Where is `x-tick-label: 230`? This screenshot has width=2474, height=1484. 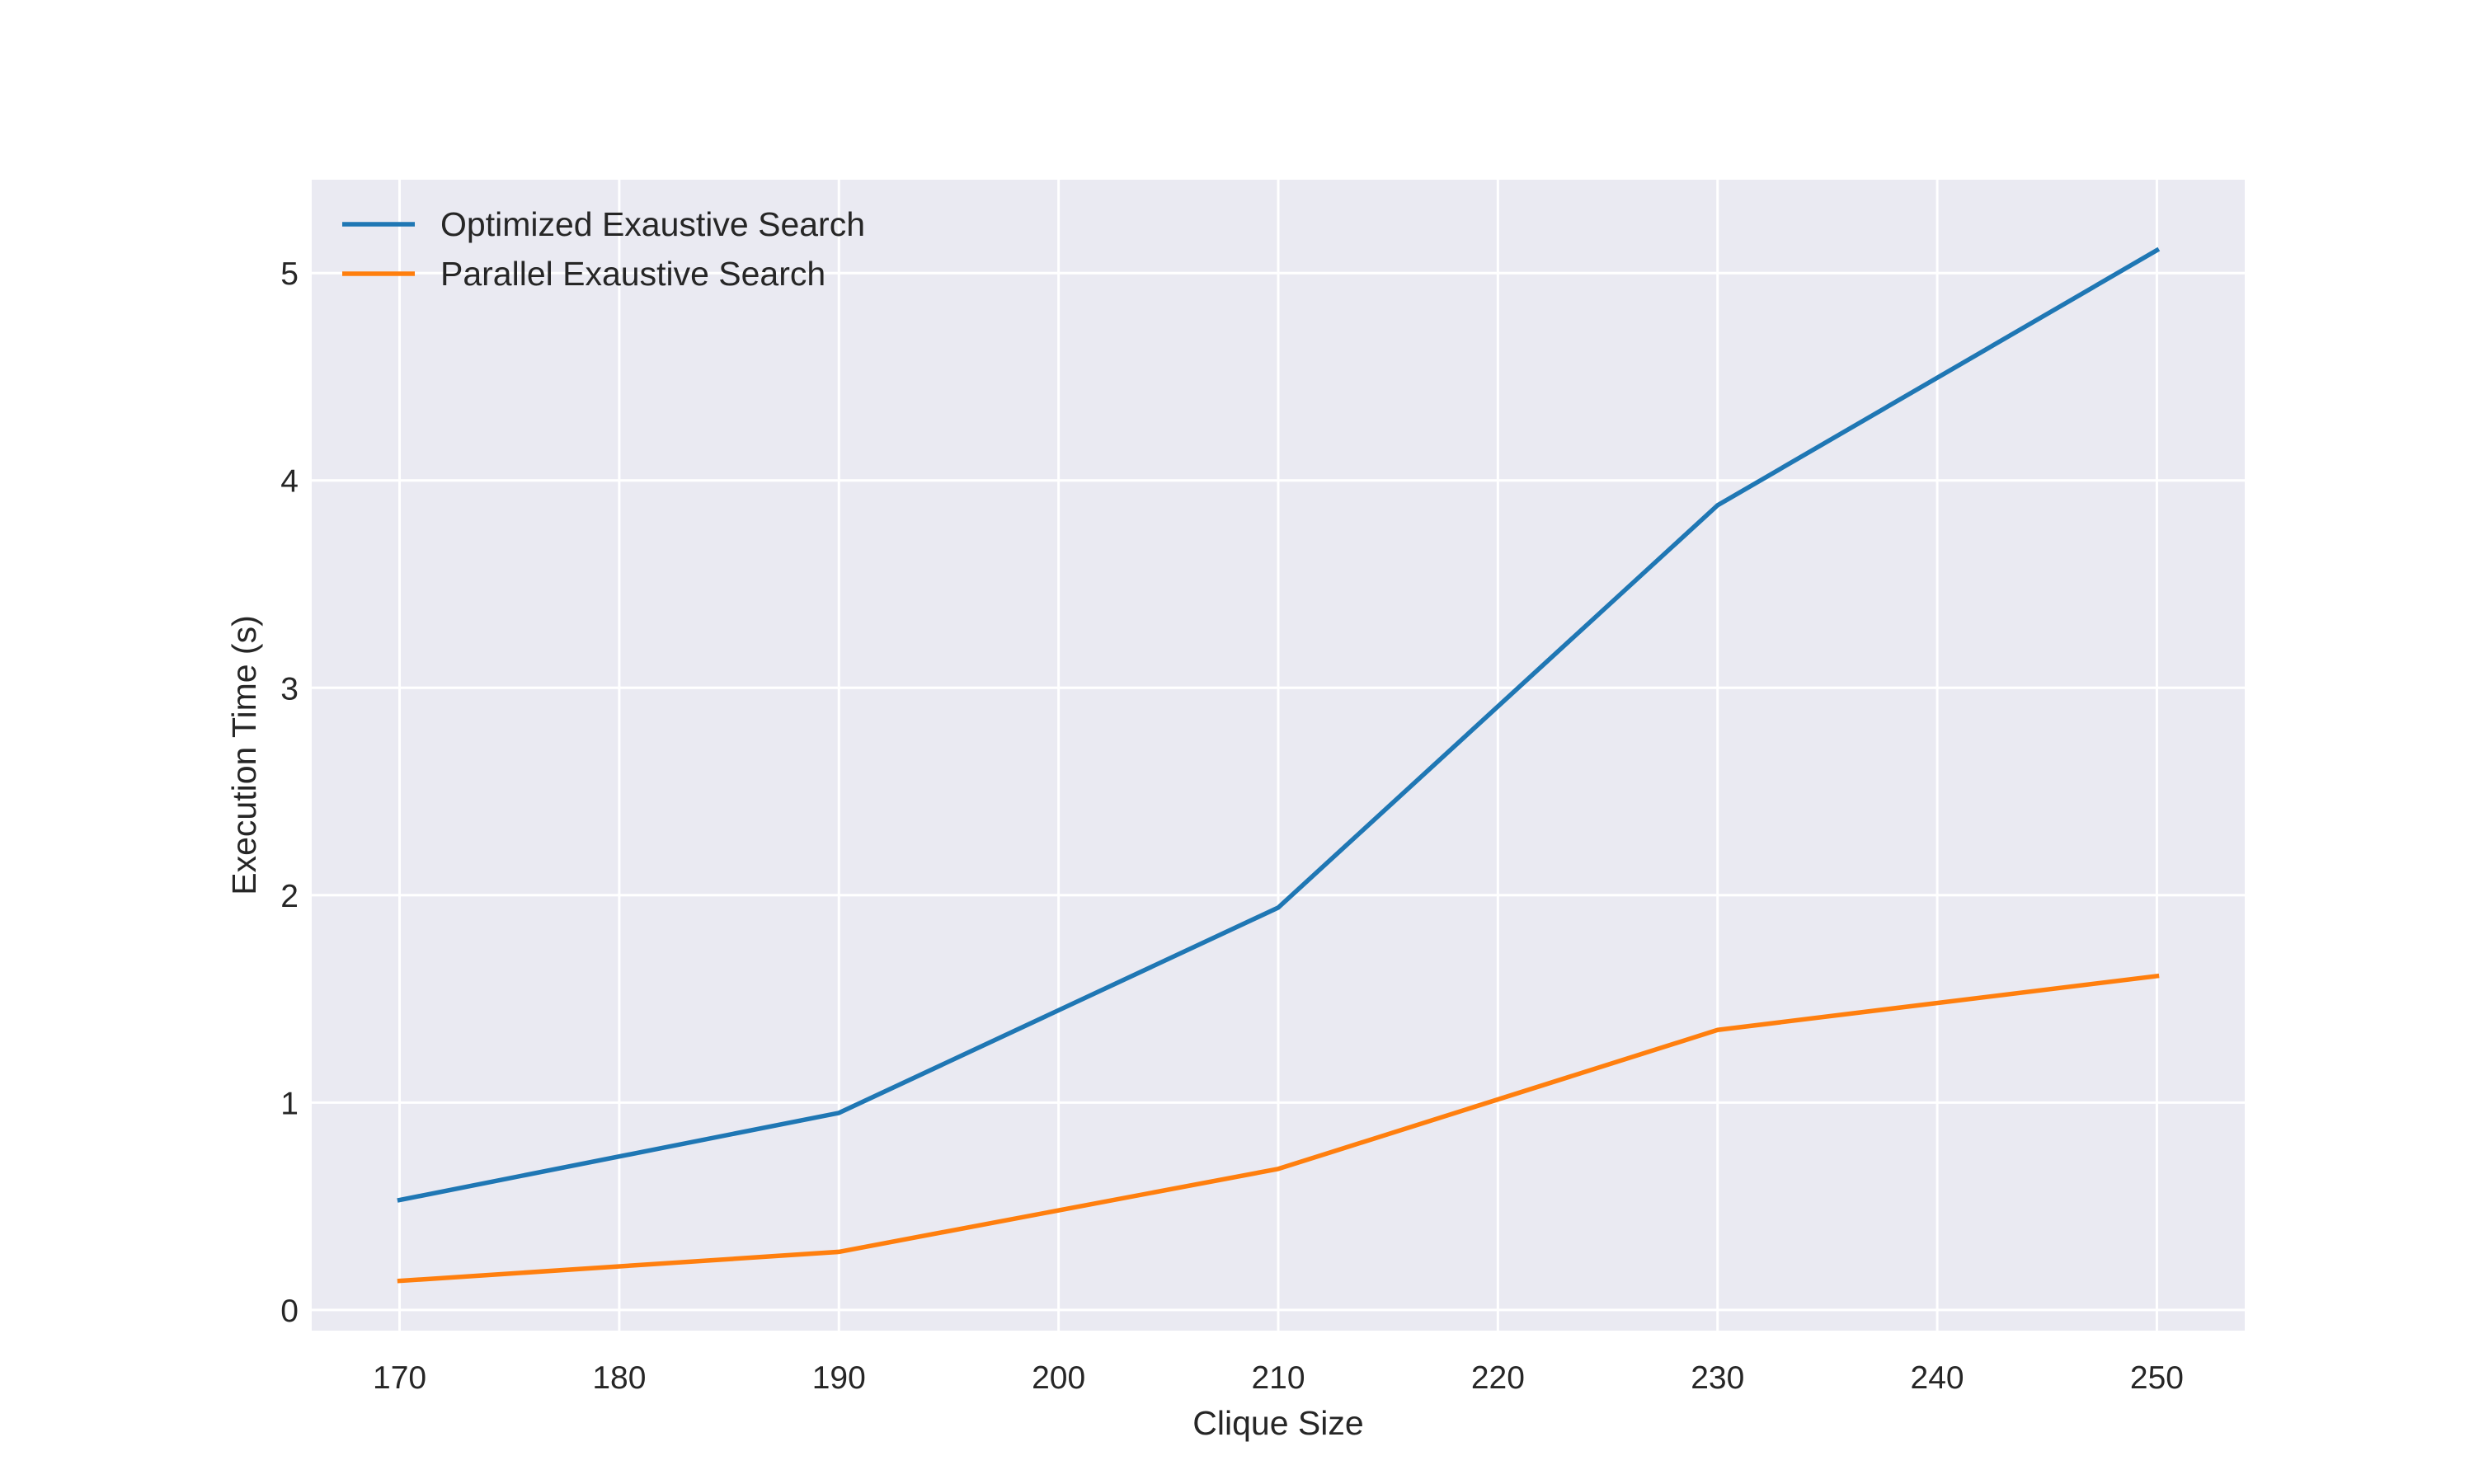
x-tick-label: 230 is located at coordinates (1717, 1378).